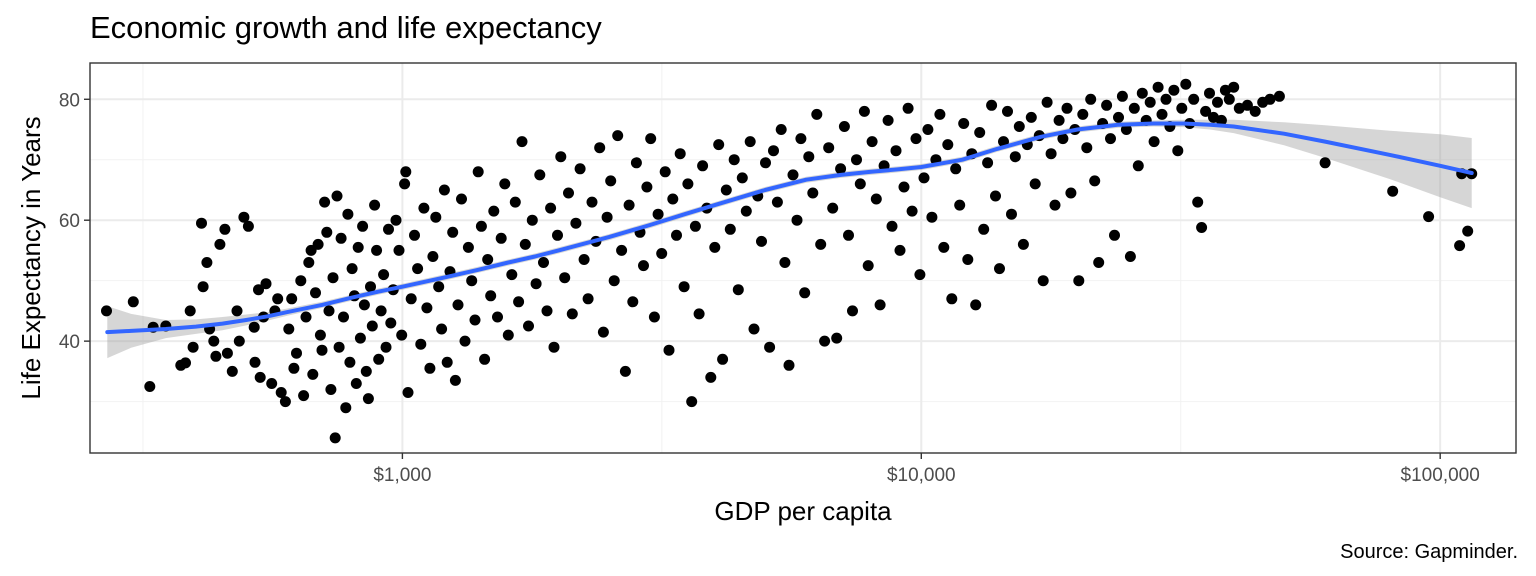 The image size is (1536, 576). I want to click on x-tick-label: $100,000, so click(1440, 475).